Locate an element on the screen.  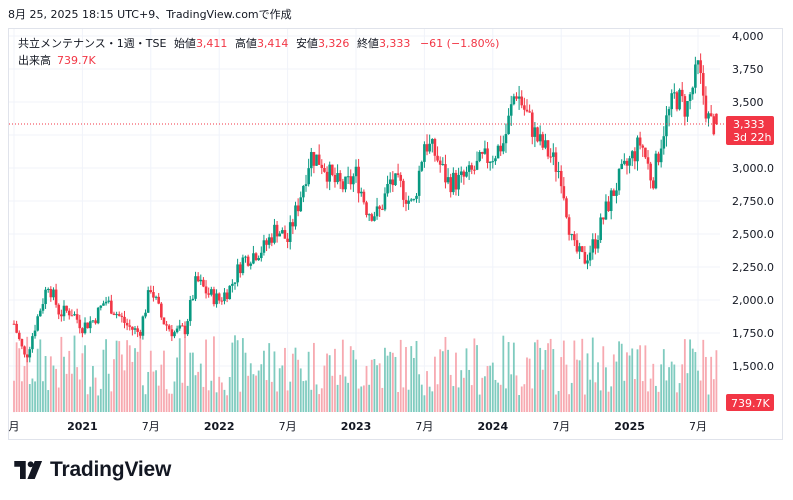
x-tick-label: 2022 is located at coordinates (219, 426).